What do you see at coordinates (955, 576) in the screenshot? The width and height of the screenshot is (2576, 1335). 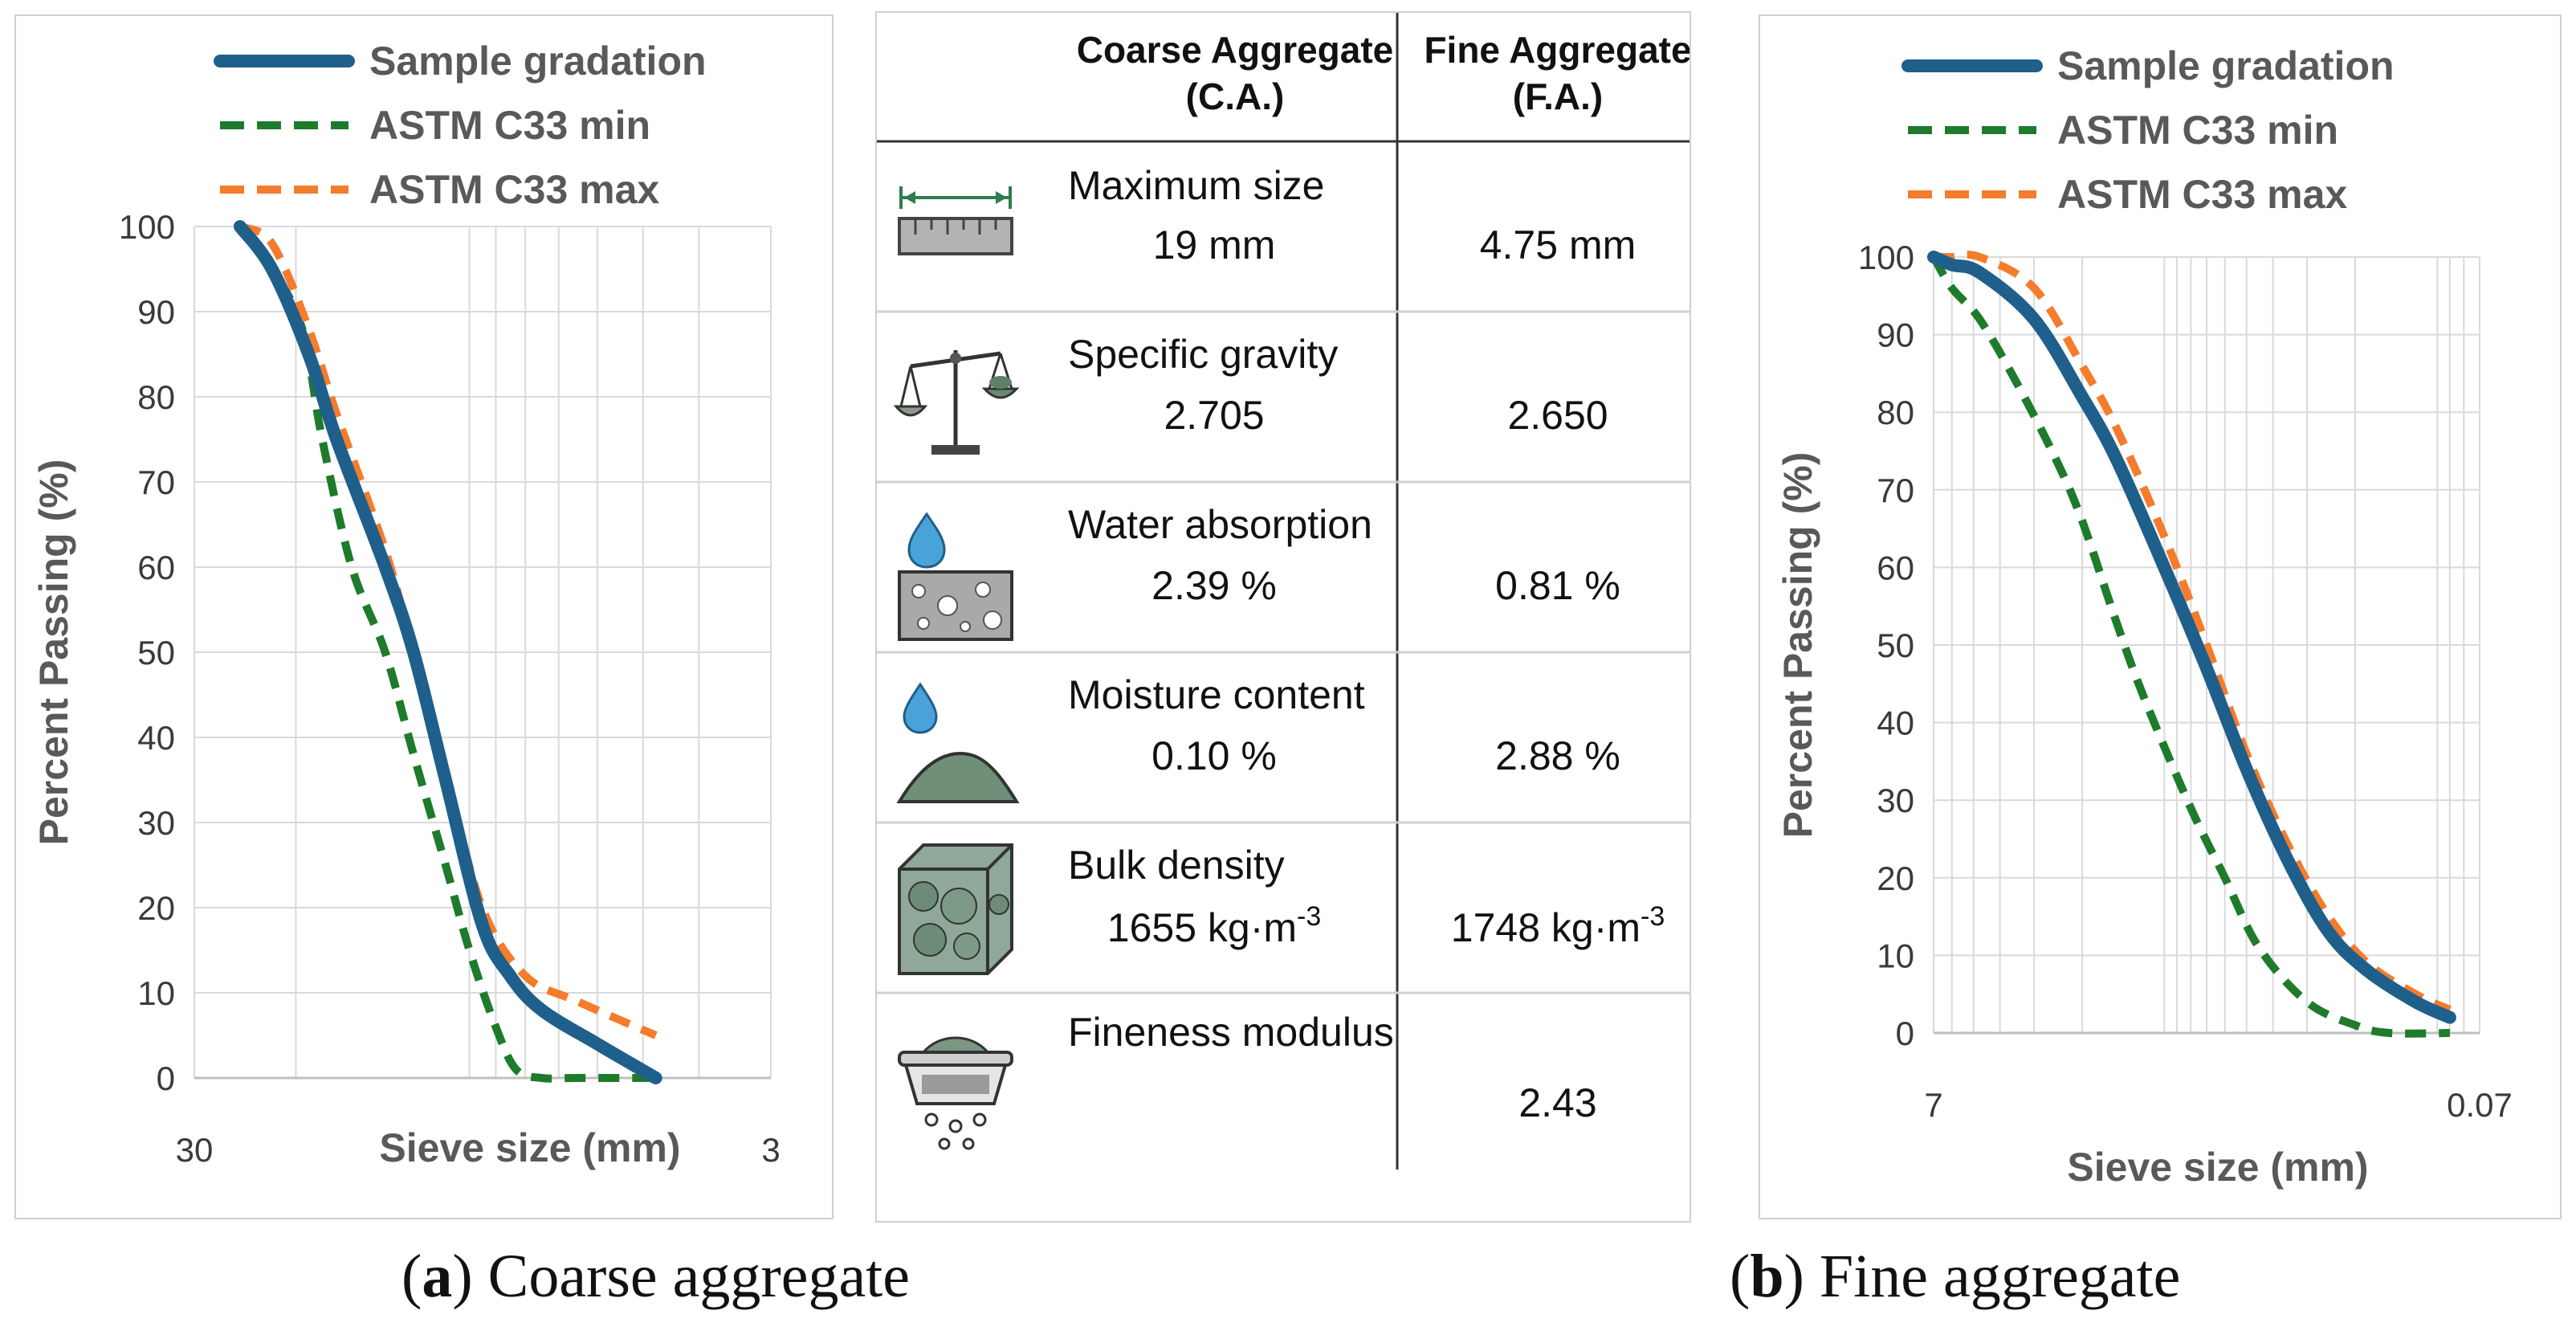 I see `water-drop-sponge-icon` at bounding box center [955, 576].